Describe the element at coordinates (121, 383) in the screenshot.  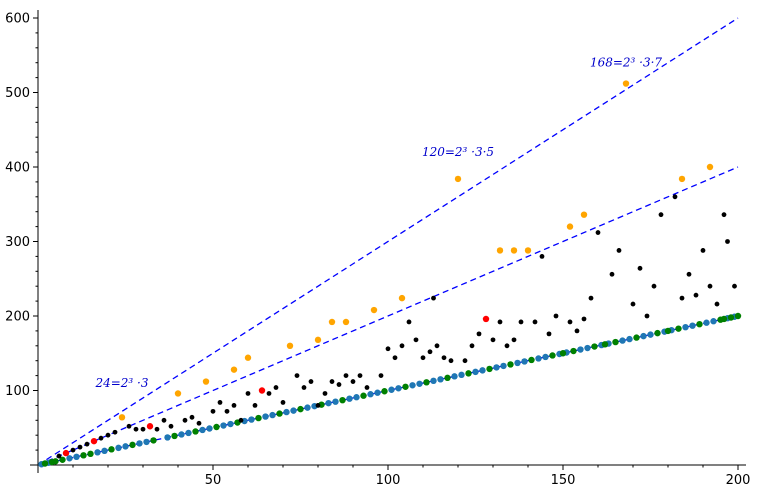
I see `annotation-label: 24=2³ ·3` at that location.